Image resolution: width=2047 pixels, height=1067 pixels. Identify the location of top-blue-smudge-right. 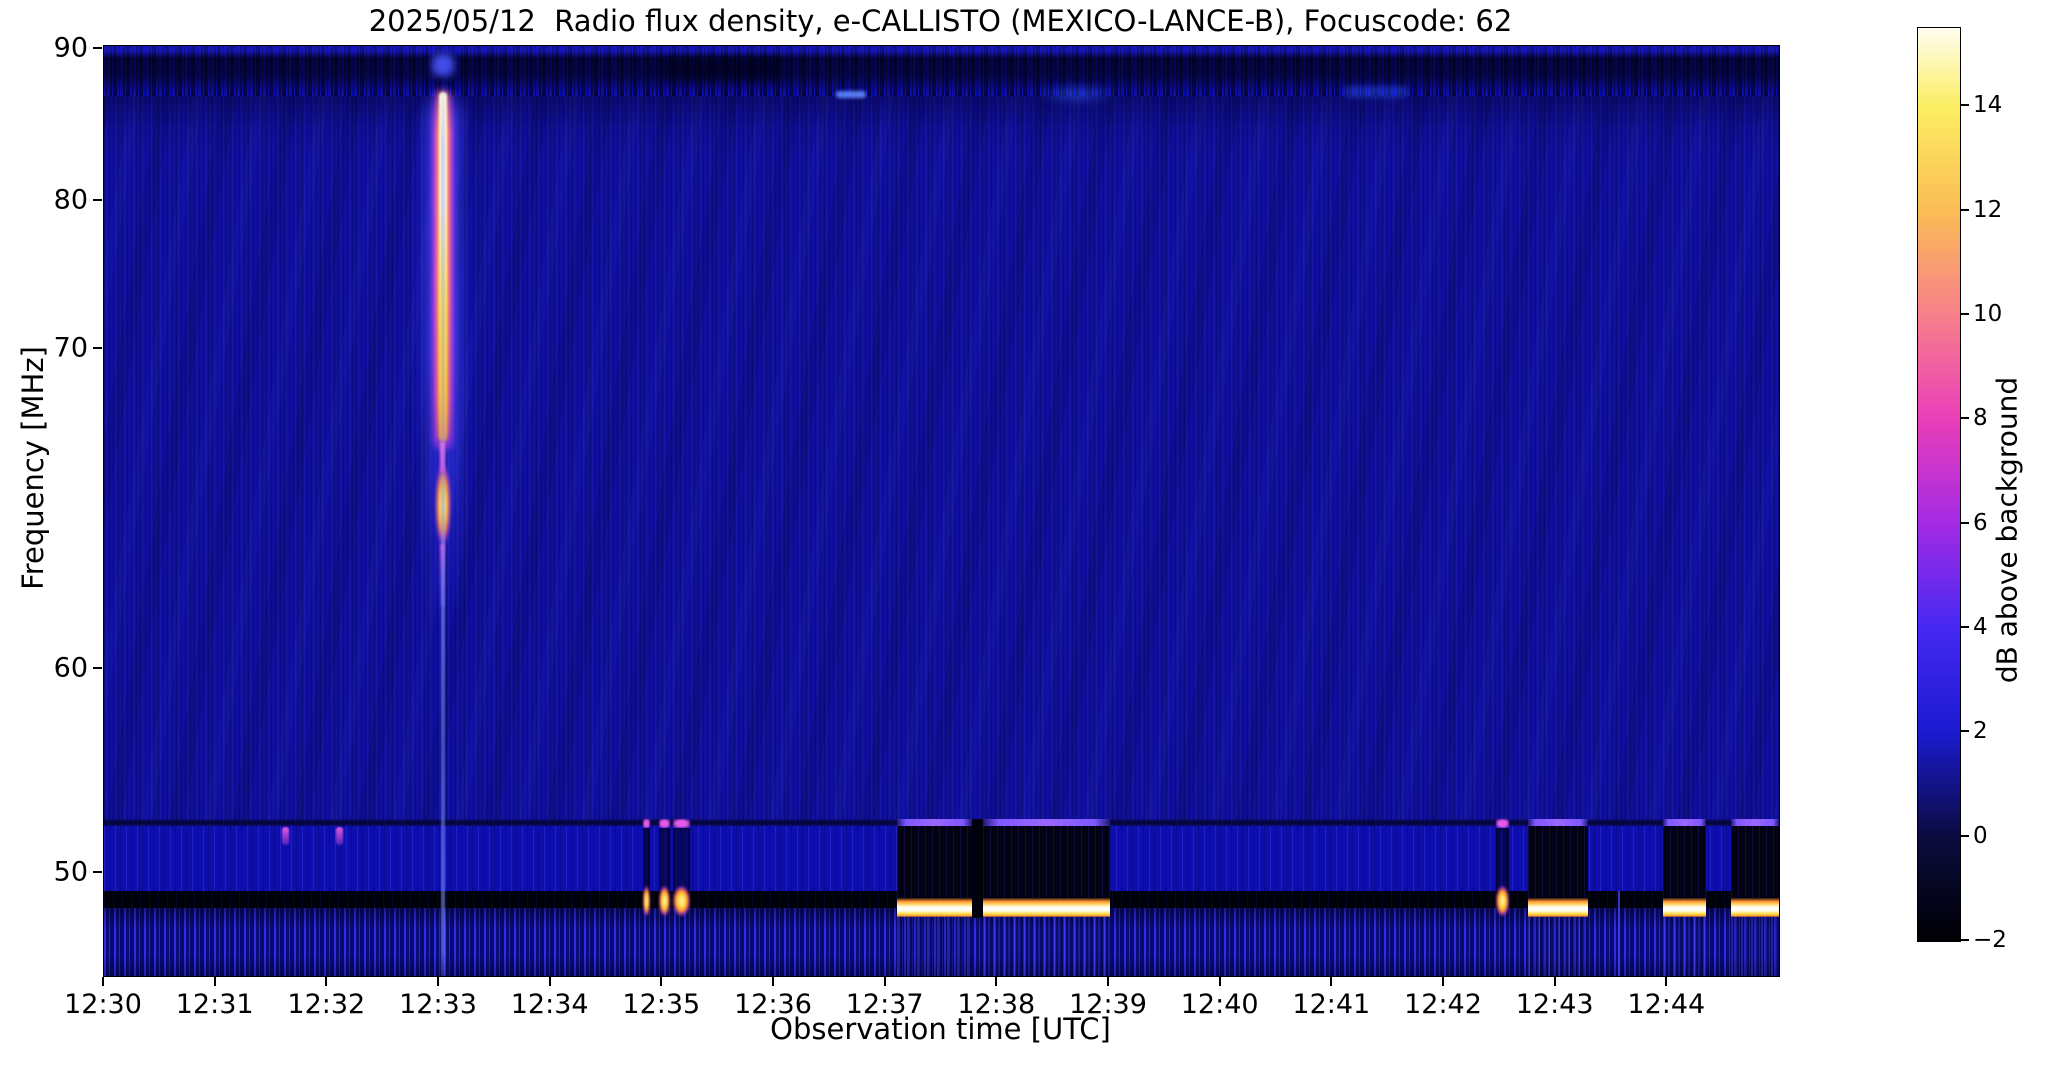
(1376, 92).